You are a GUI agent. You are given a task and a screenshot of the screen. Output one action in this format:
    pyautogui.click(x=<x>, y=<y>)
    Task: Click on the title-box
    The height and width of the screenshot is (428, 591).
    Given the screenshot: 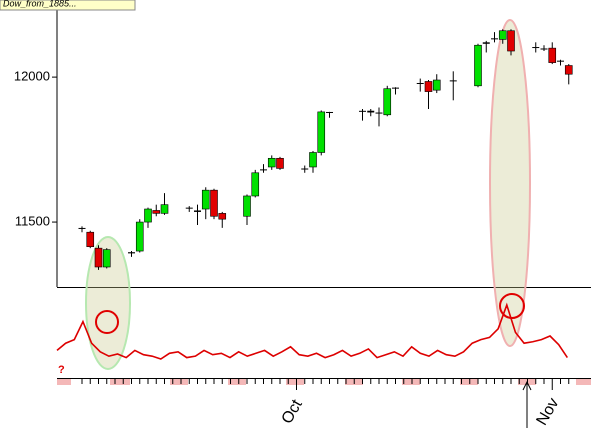 What is the action you would take?
    pyautogui.click(x=68, y=5)
    